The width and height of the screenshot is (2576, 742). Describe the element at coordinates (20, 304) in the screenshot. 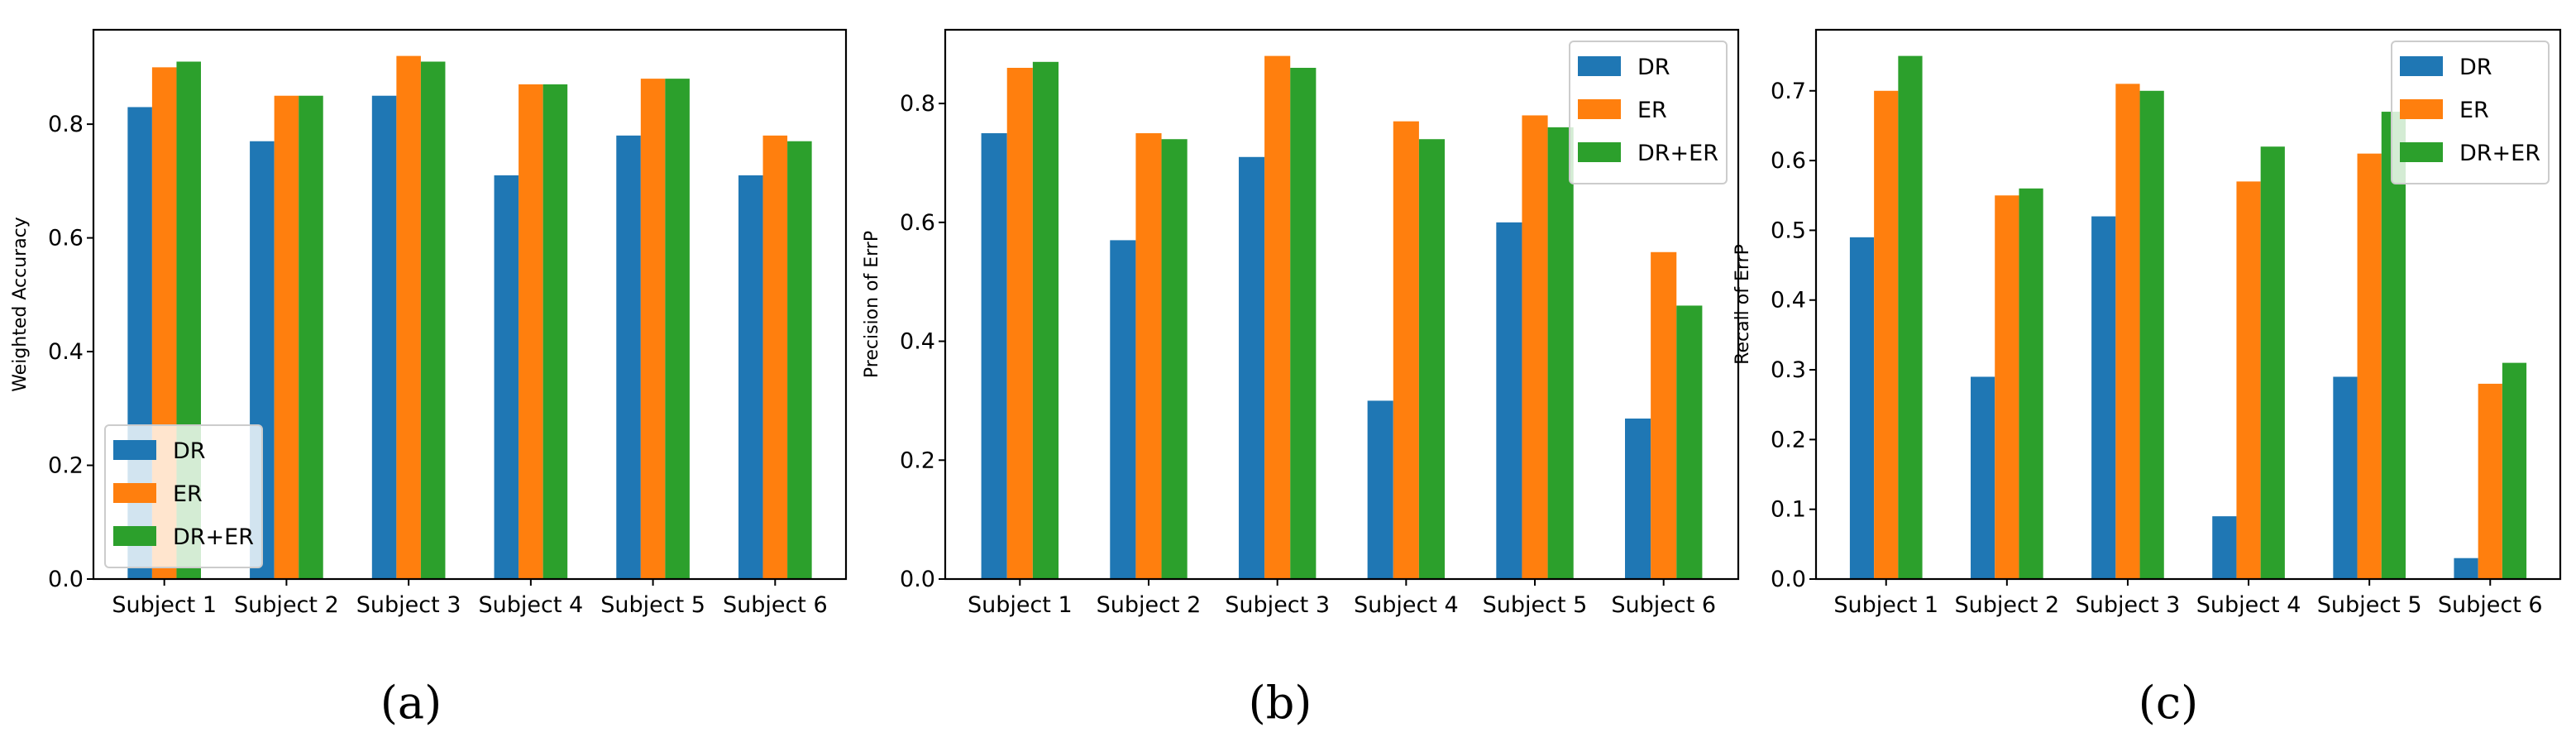

I see `y-axis-label: Weighted Accuracy` at that location.